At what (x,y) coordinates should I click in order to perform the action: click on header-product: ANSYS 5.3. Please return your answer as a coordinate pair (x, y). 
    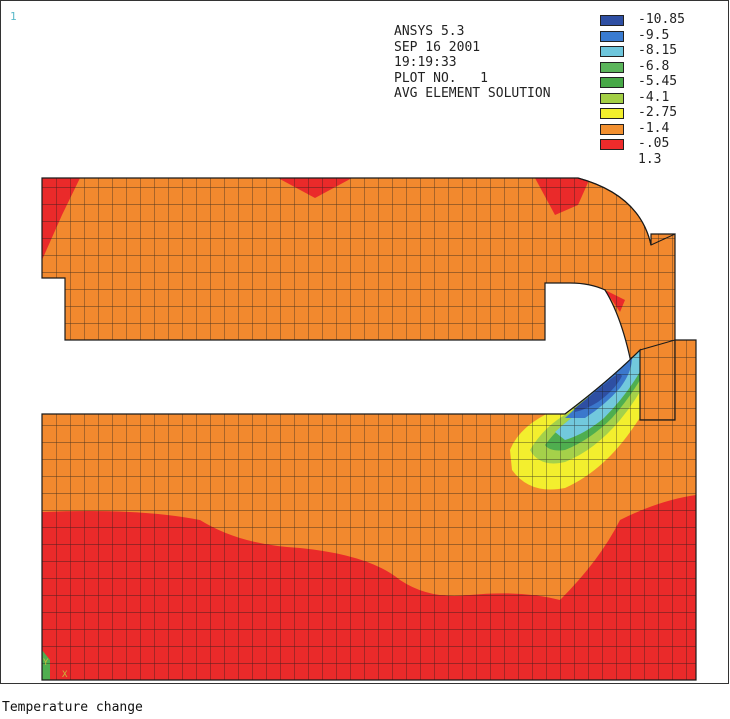
    Looking at the image, I should click on (429, 31).